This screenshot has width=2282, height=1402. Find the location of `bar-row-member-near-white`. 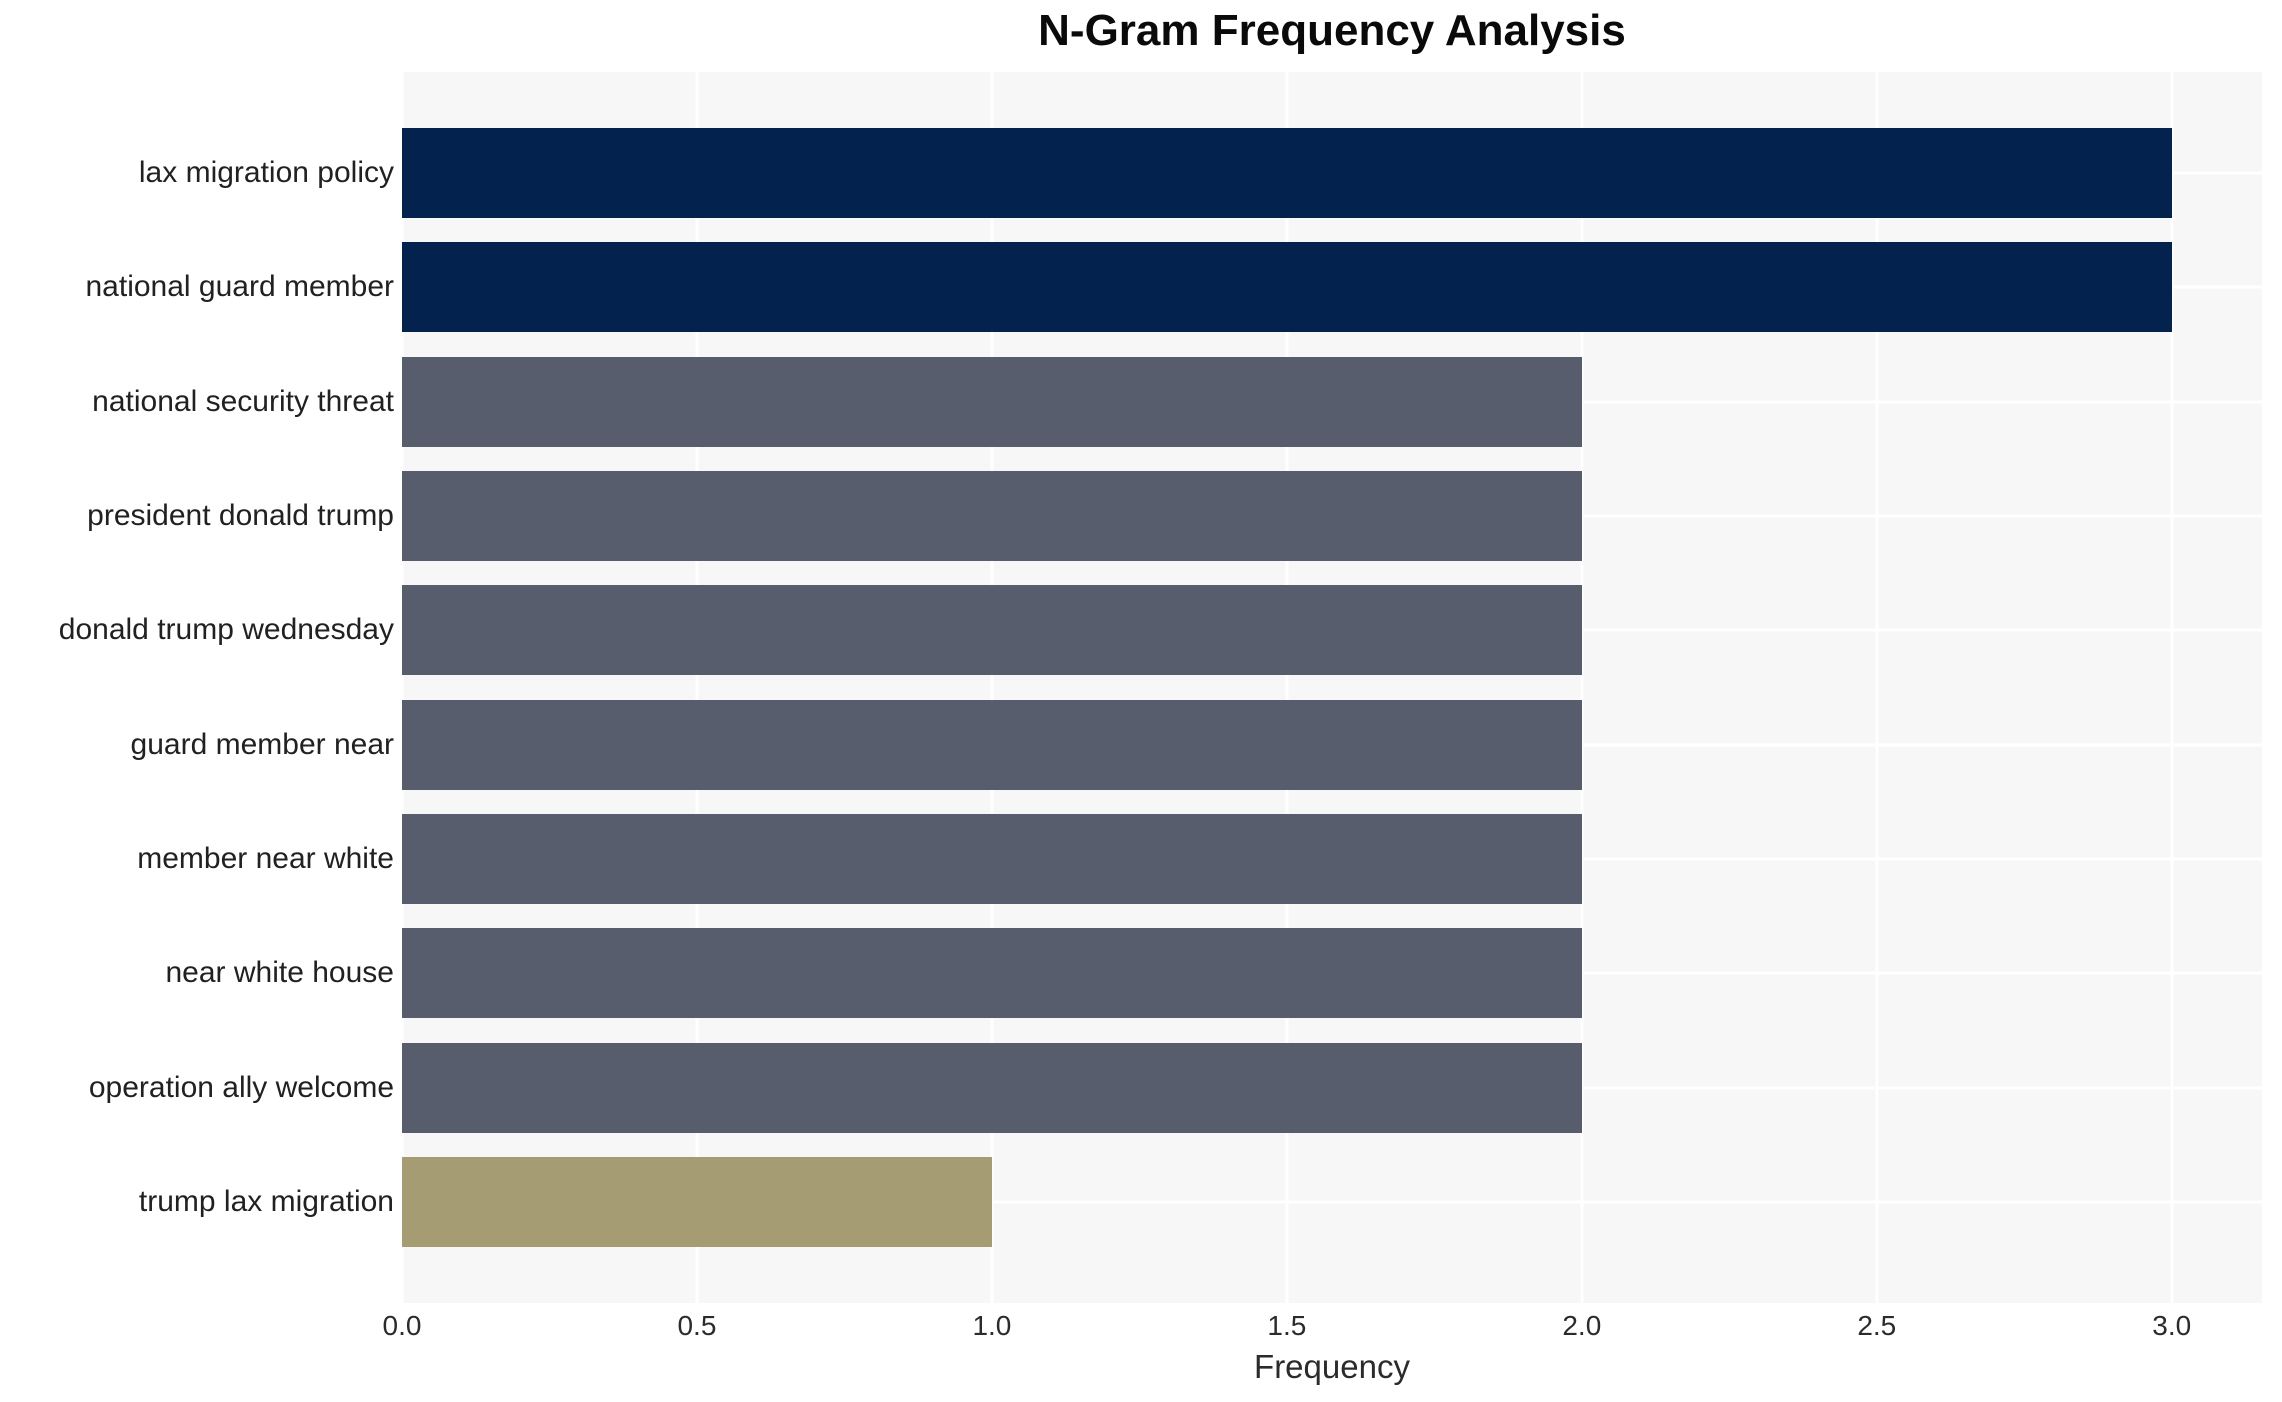

bar-row-member-near-white is located at coordinates (1332, 859).